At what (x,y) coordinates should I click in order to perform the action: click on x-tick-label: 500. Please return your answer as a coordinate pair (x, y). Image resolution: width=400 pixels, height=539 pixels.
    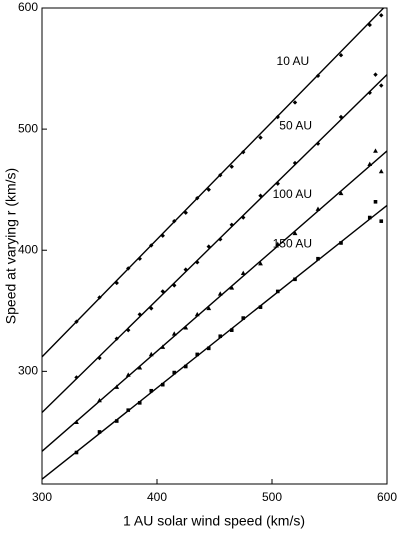
    Looking at the image, I should click on (272, 497).